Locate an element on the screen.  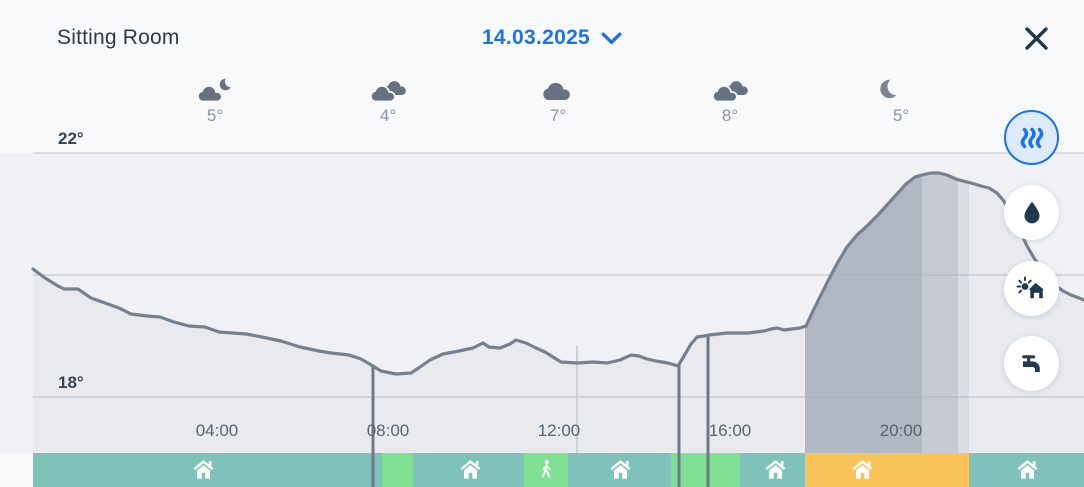
y-axis-label: 18° is located at coordinates (71, 382).